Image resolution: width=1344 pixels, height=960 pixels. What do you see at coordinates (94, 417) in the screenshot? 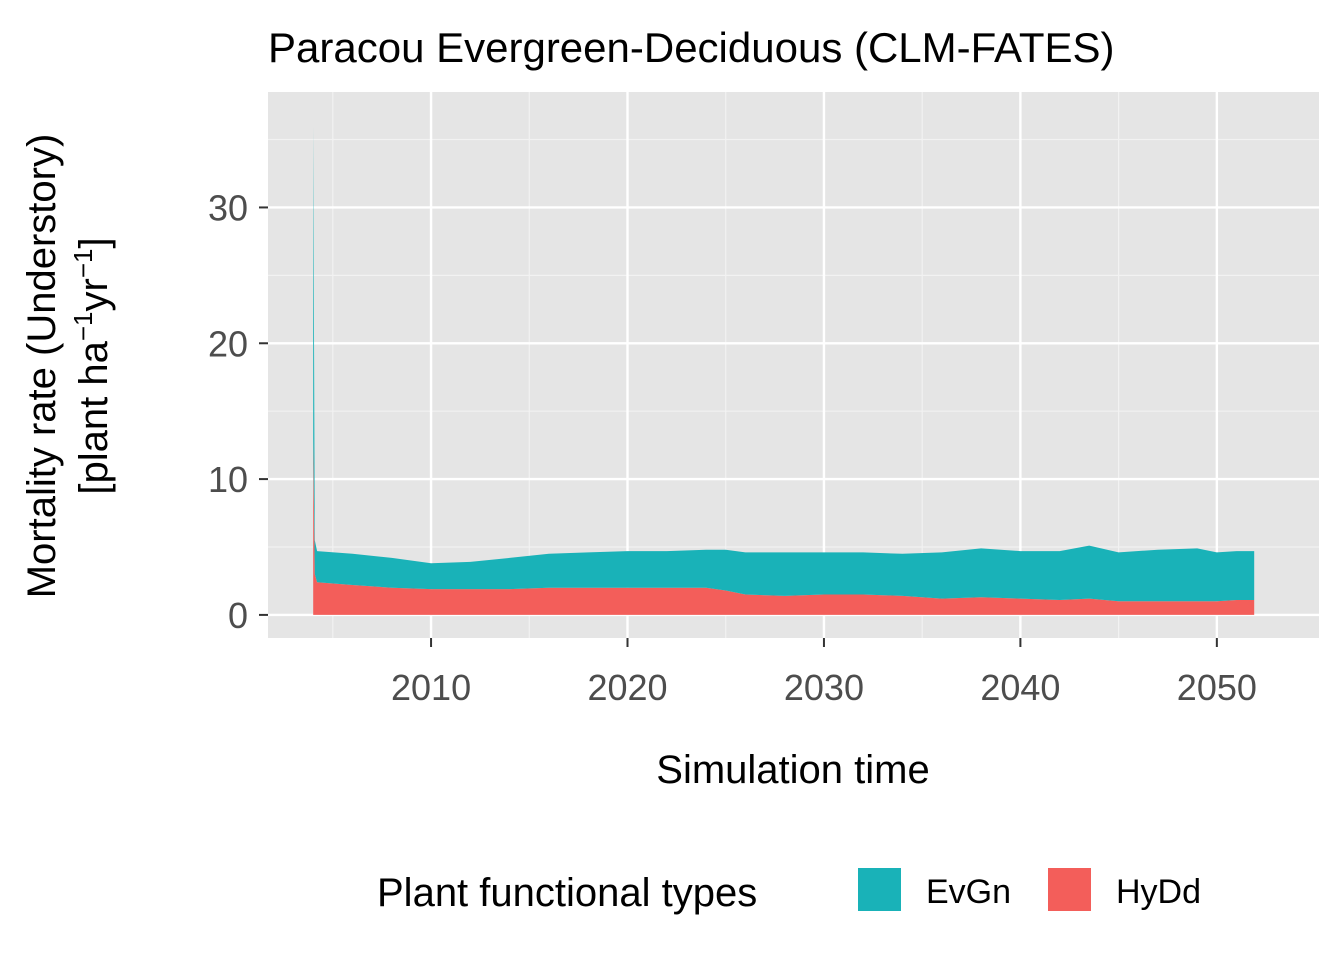
I see `y-axis-unit-plant-ha: [plant ha` at bounding box center [94, 417].